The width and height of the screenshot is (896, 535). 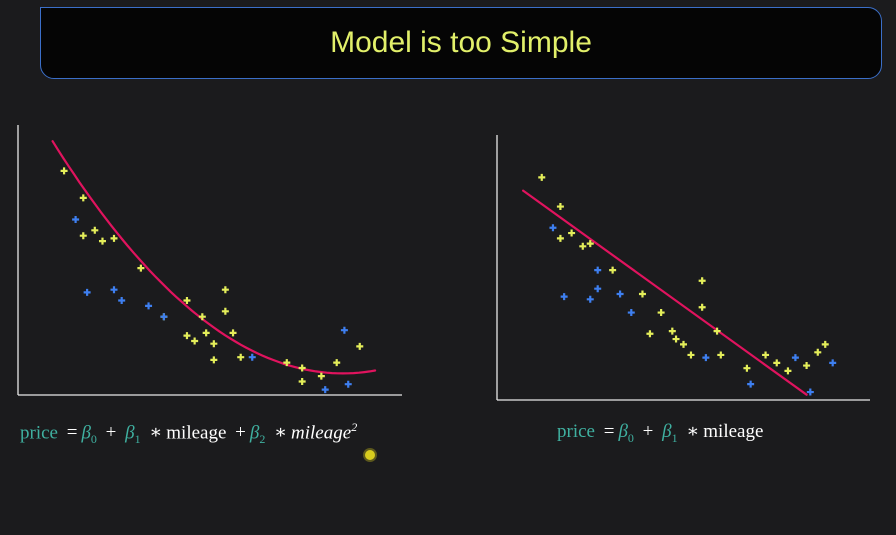 I want to click on quadratic-formula: price = β0 + β1 ∗ mileage + β2 ∗ mileage2, so click(x=188, y=433).